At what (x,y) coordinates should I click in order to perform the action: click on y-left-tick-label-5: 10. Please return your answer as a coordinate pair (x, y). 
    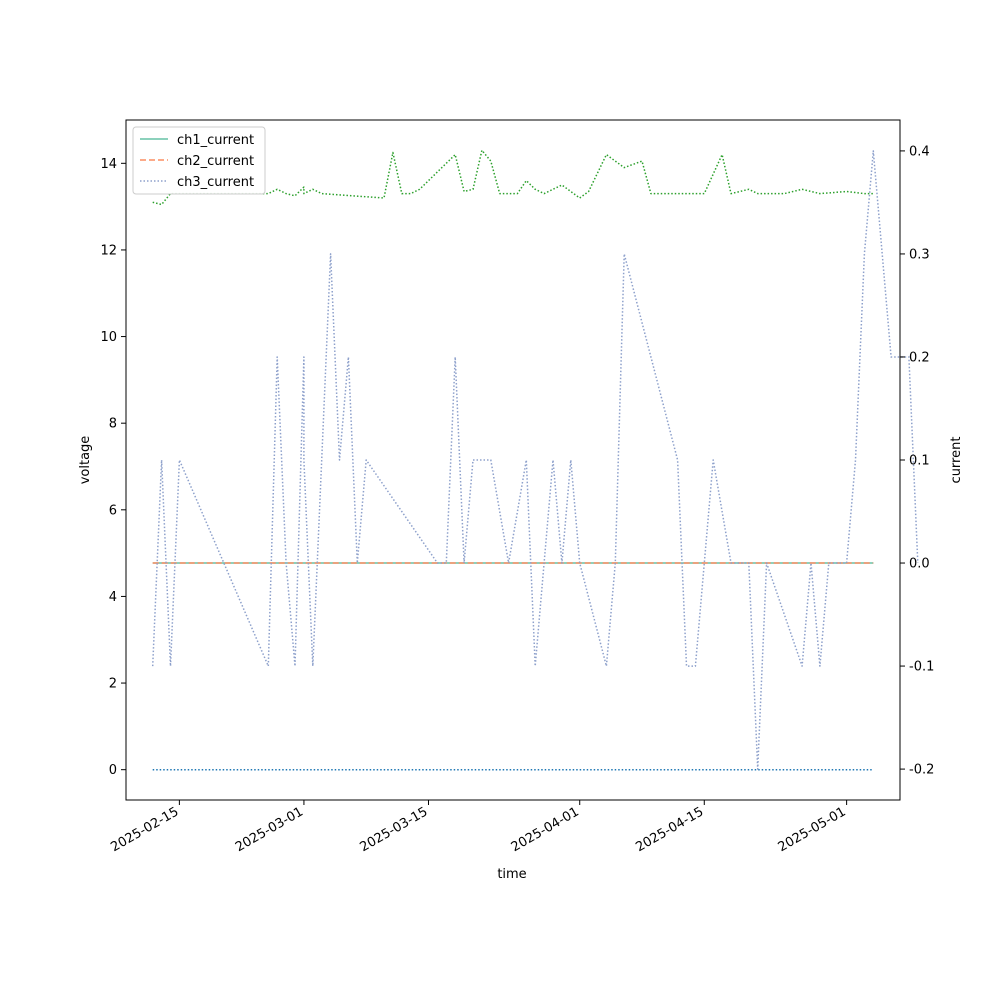
    Looking at the image, I should click on (108, 337).